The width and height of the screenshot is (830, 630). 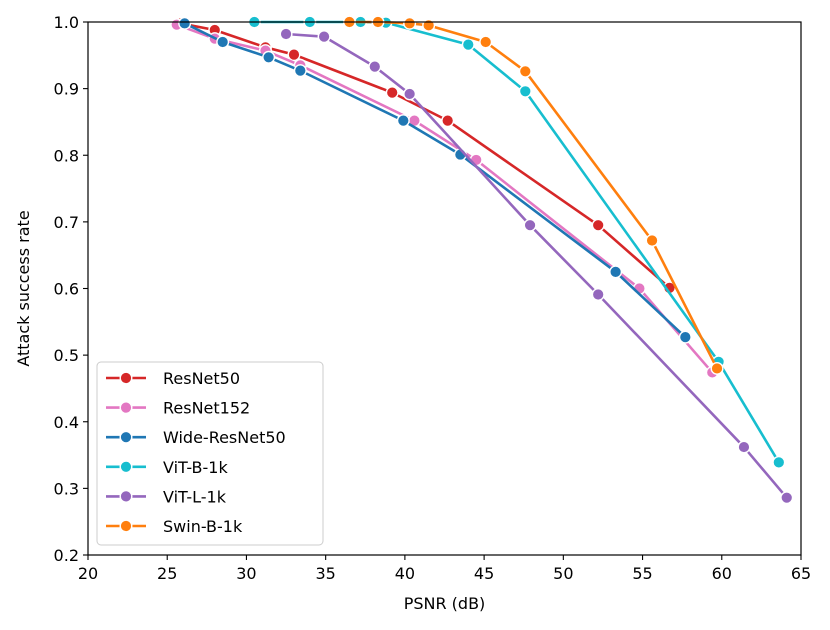 I want to click on legend-entry: ViT-B-1k, so click(x=167, y=467).